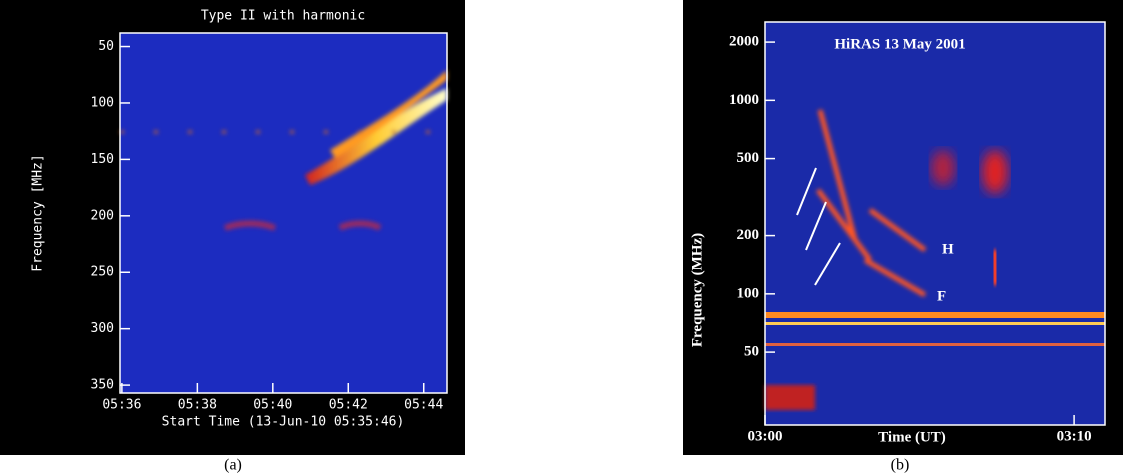 This screenshot has height=475, width=1127. What do you see at coordinates (102, 159) in the screenshot?
I see `y-tick-label: 150` at bounding box center [102, 159].